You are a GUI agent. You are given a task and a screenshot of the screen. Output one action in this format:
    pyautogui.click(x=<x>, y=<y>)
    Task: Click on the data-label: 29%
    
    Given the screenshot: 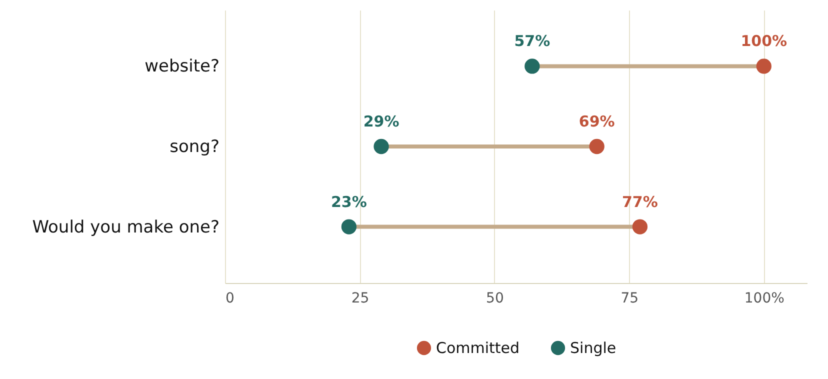 What is the action you would take?
    pyautogui.click(x=381, y=121)
    